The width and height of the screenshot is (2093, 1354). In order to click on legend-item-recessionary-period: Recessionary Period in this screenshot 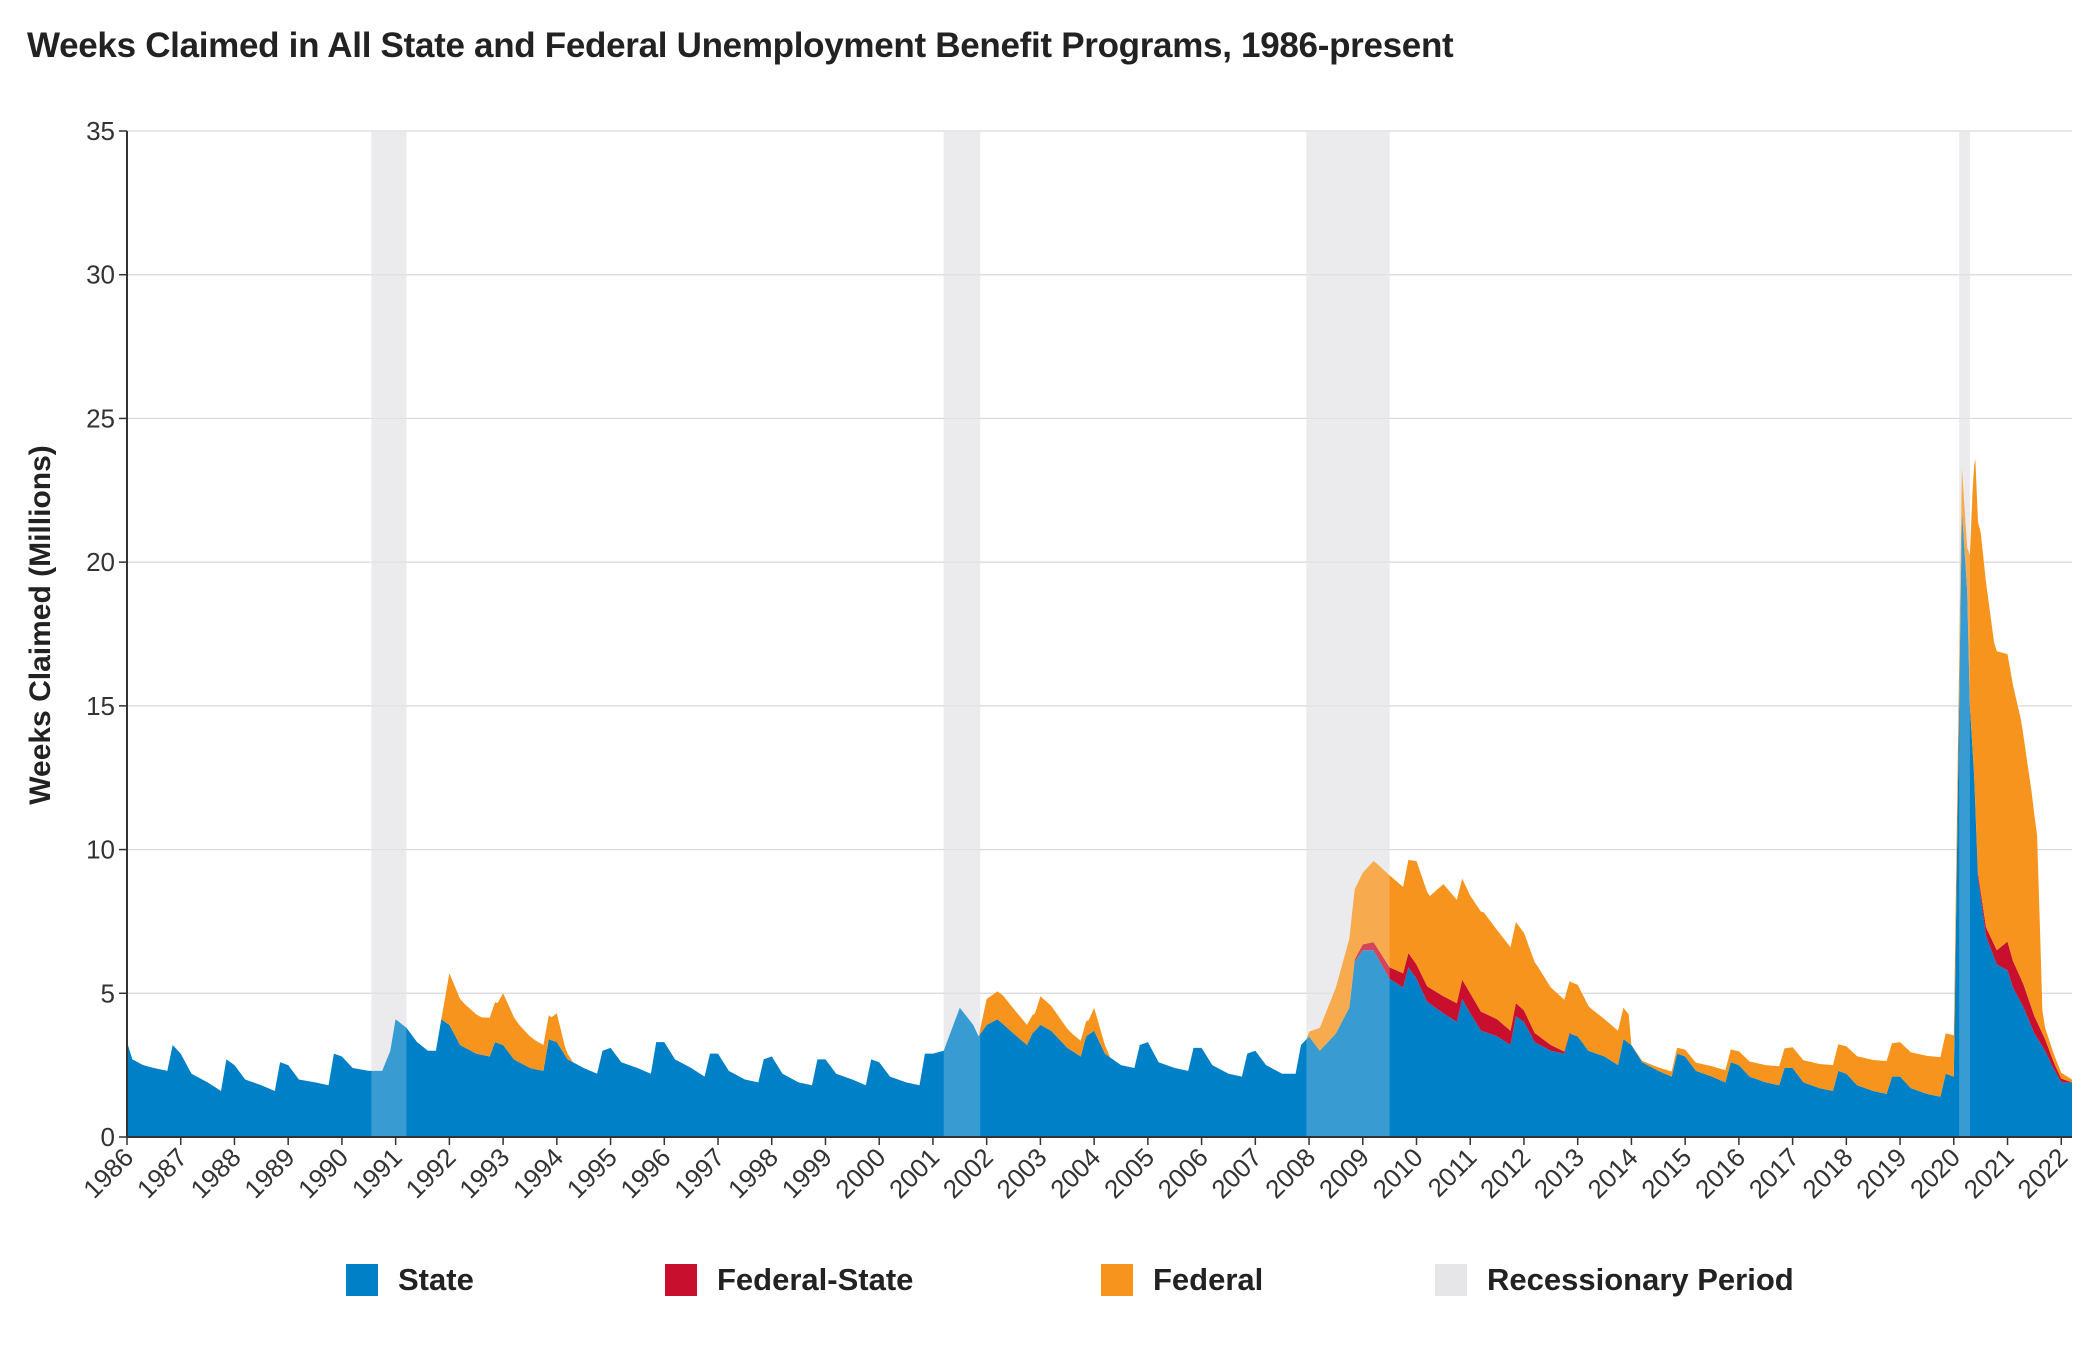, I will do `click(1614, 1280)`.